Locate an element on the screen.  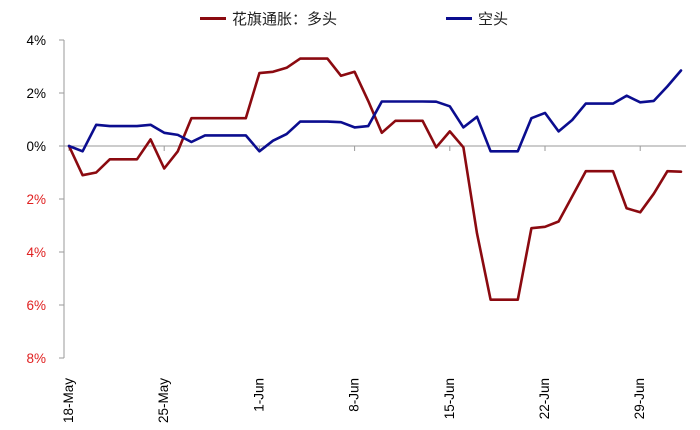
x-tick-label: 18-May is located at coordinates (68, 400).